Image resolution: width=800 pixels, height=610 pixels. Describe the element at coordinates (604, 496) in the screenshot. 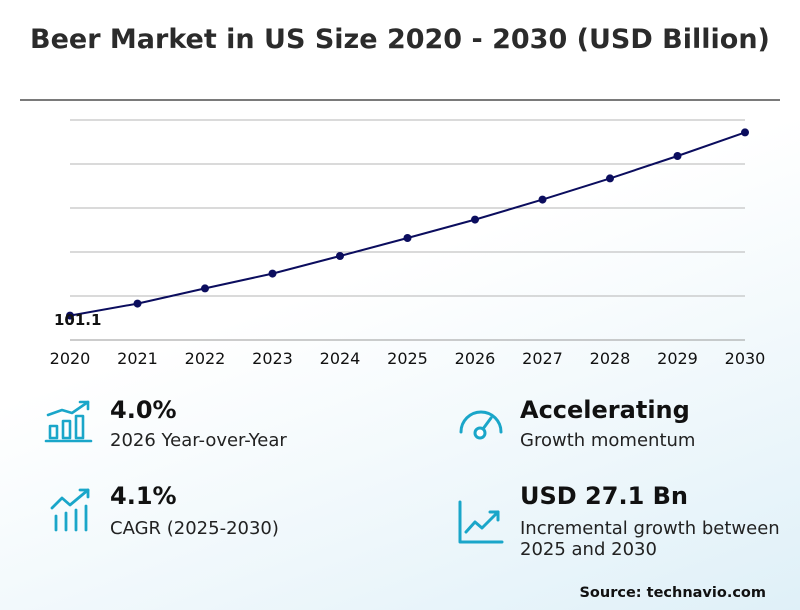

I see `stat-incremental-value: USD 27.1 Bn` at that location.